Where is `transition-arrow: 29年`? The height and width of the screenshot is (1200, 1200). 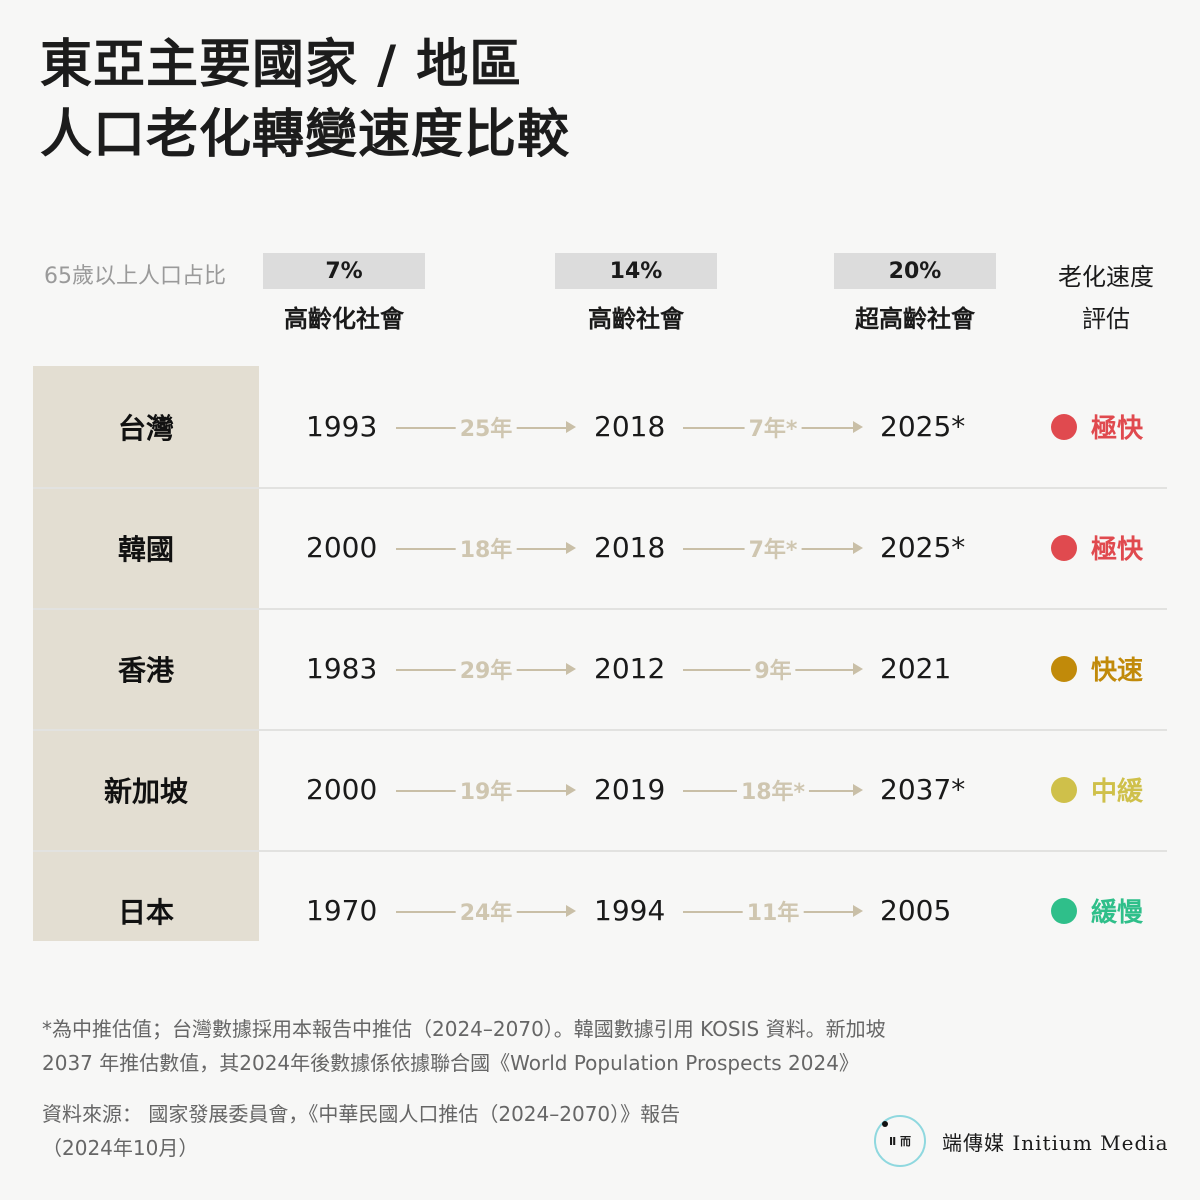 transition-arrow: 29年 is located at coordinates (486, 668).